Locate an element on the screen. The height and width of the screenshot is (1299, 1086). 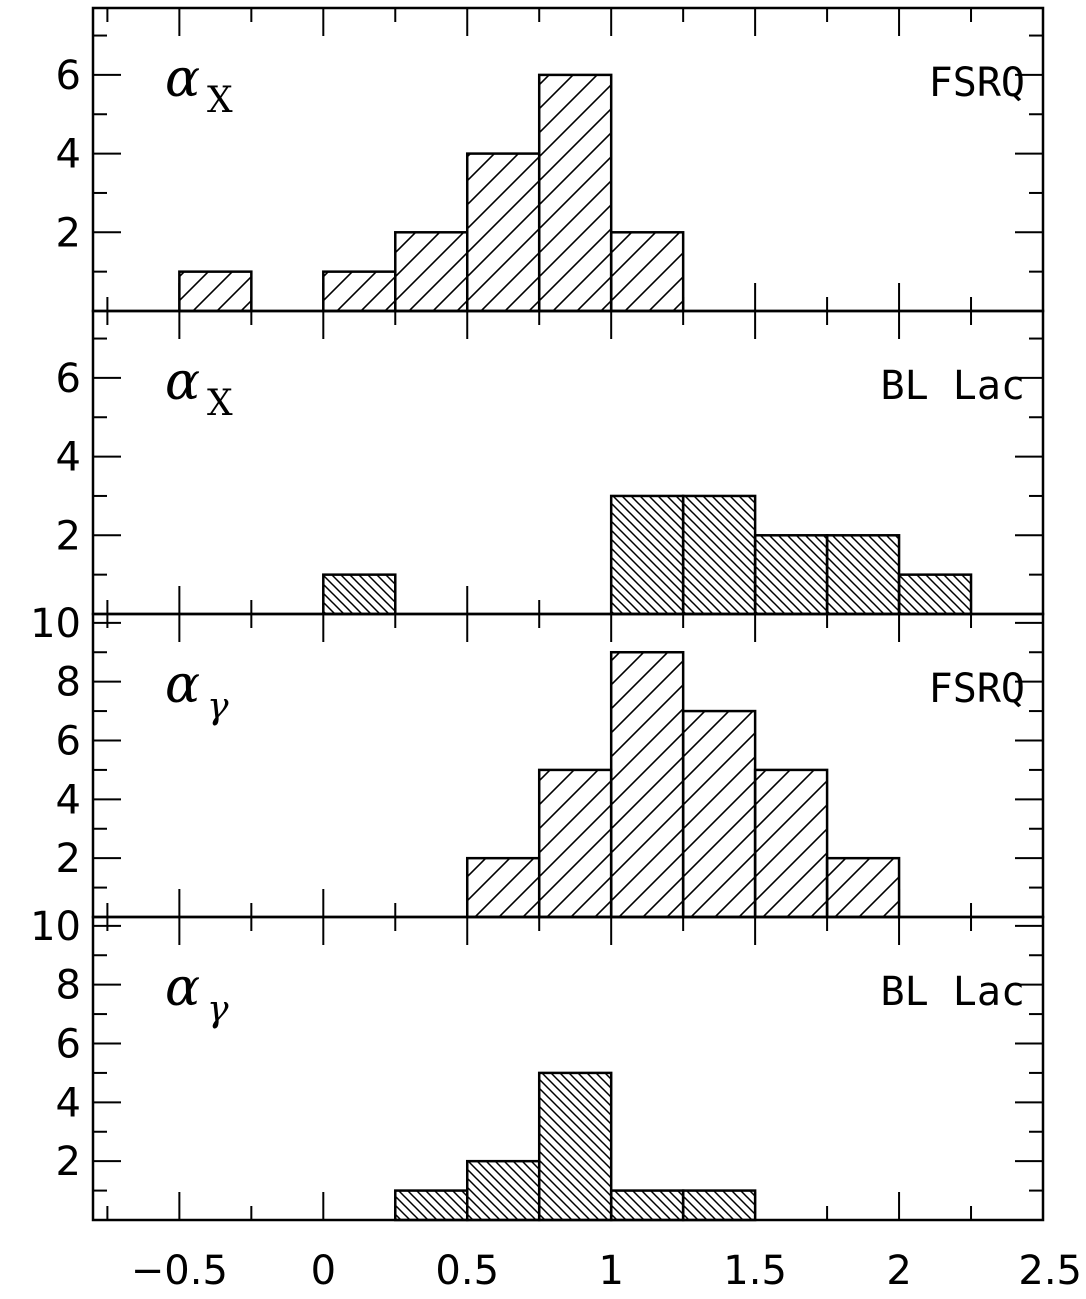
x-tick-label: 0.5 is located at coordinates (467, 1271).